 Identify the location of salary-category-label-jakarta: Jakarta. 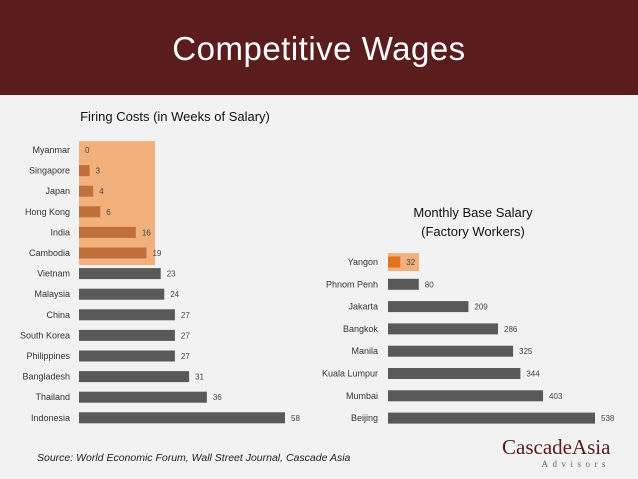
(363, 307).